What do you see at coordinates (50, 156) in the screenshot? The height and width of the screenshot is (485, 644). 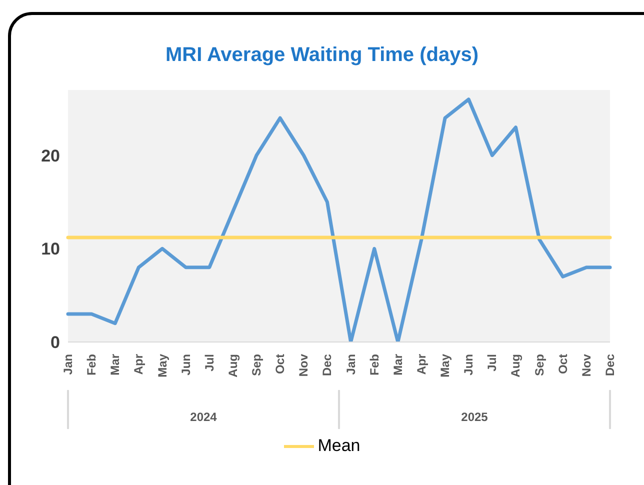 I see `y-tick-label: 20` at bounding box center [50, 156].